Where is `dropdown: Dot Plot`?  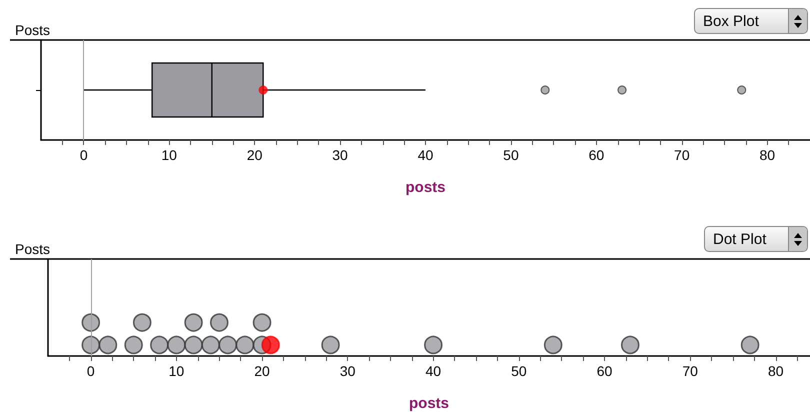
dropdown: Dot Plot is located at coordinates (756, 239).